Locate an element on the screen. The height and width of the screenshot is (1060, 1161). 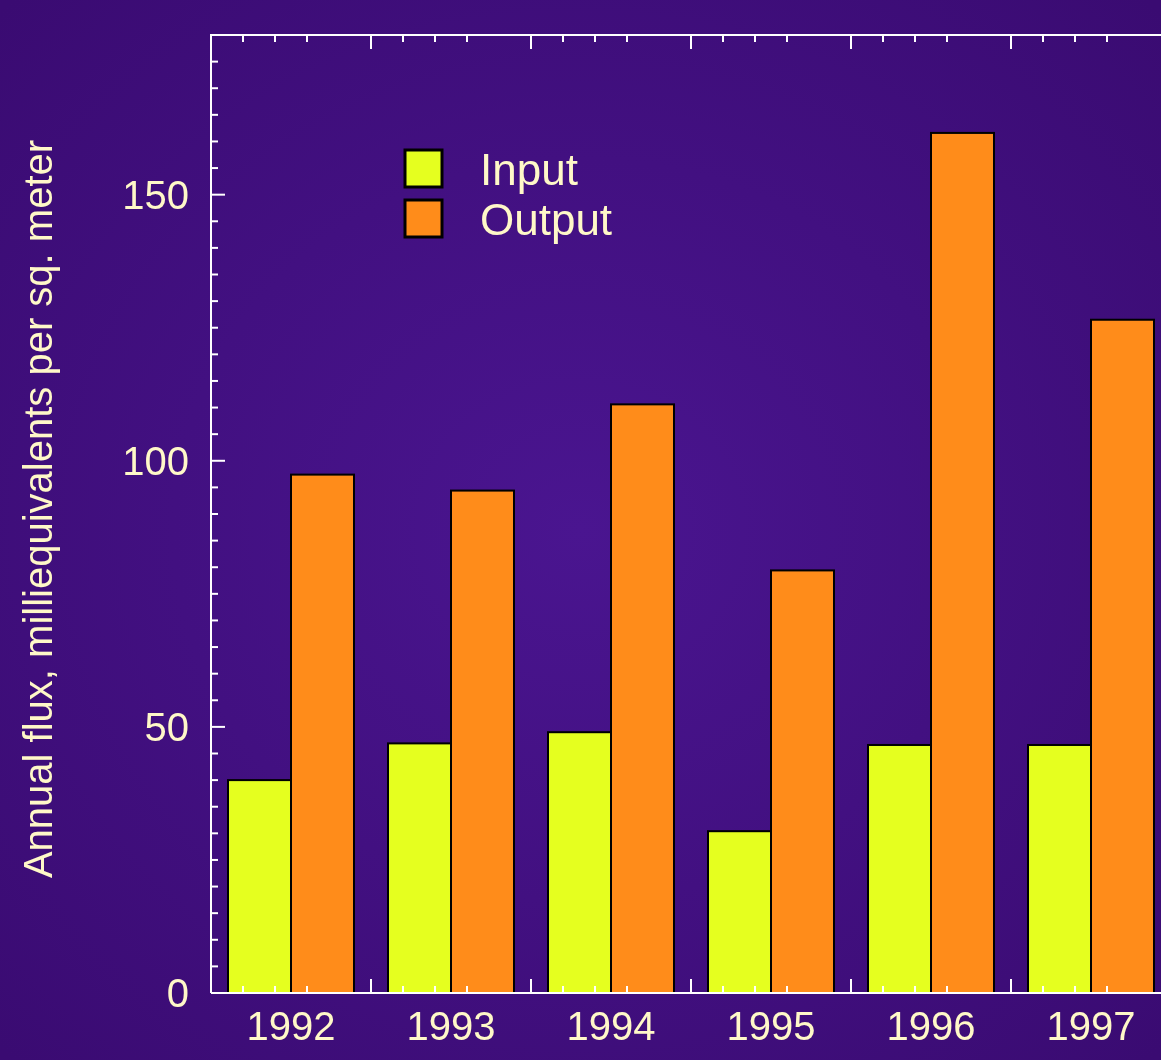
y-axis-title: Annual flux, milliequivalents per sq. meter is located at coordinates (38, 509).